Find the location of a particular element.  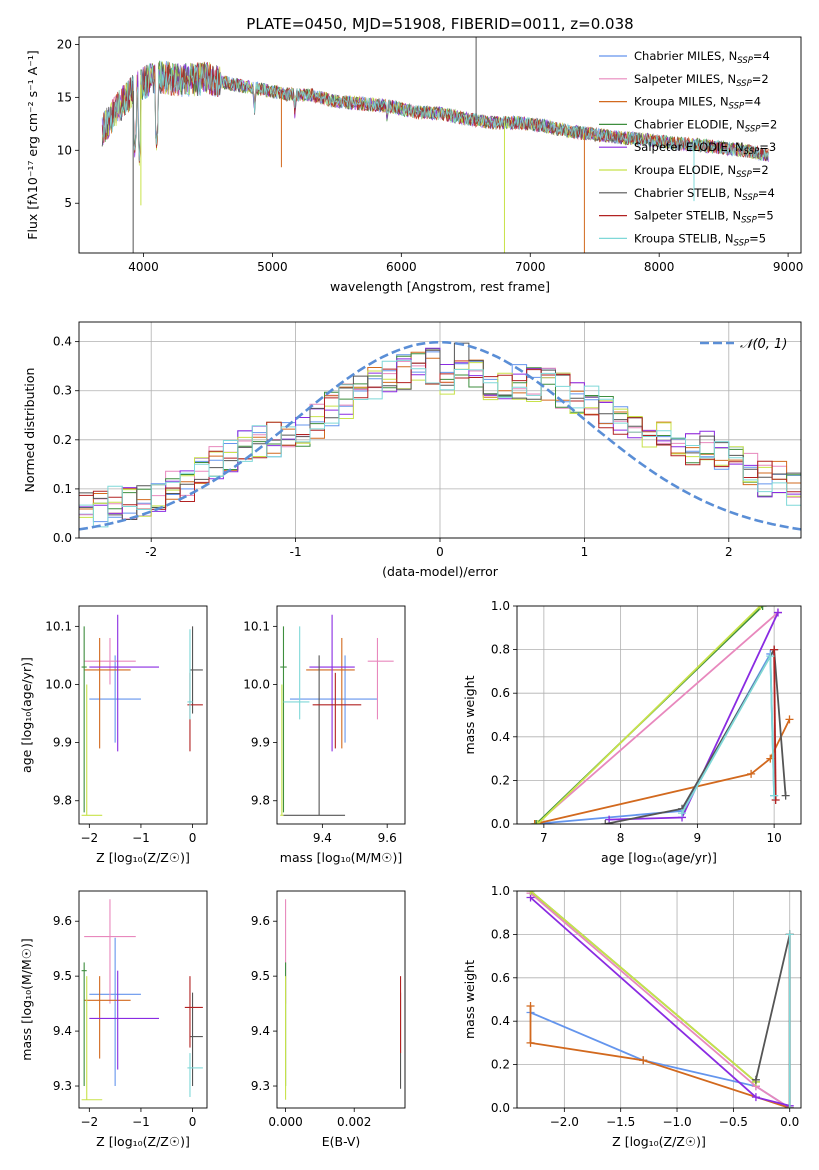

x-tick-label: 2 is located at coordinates (729, 552).